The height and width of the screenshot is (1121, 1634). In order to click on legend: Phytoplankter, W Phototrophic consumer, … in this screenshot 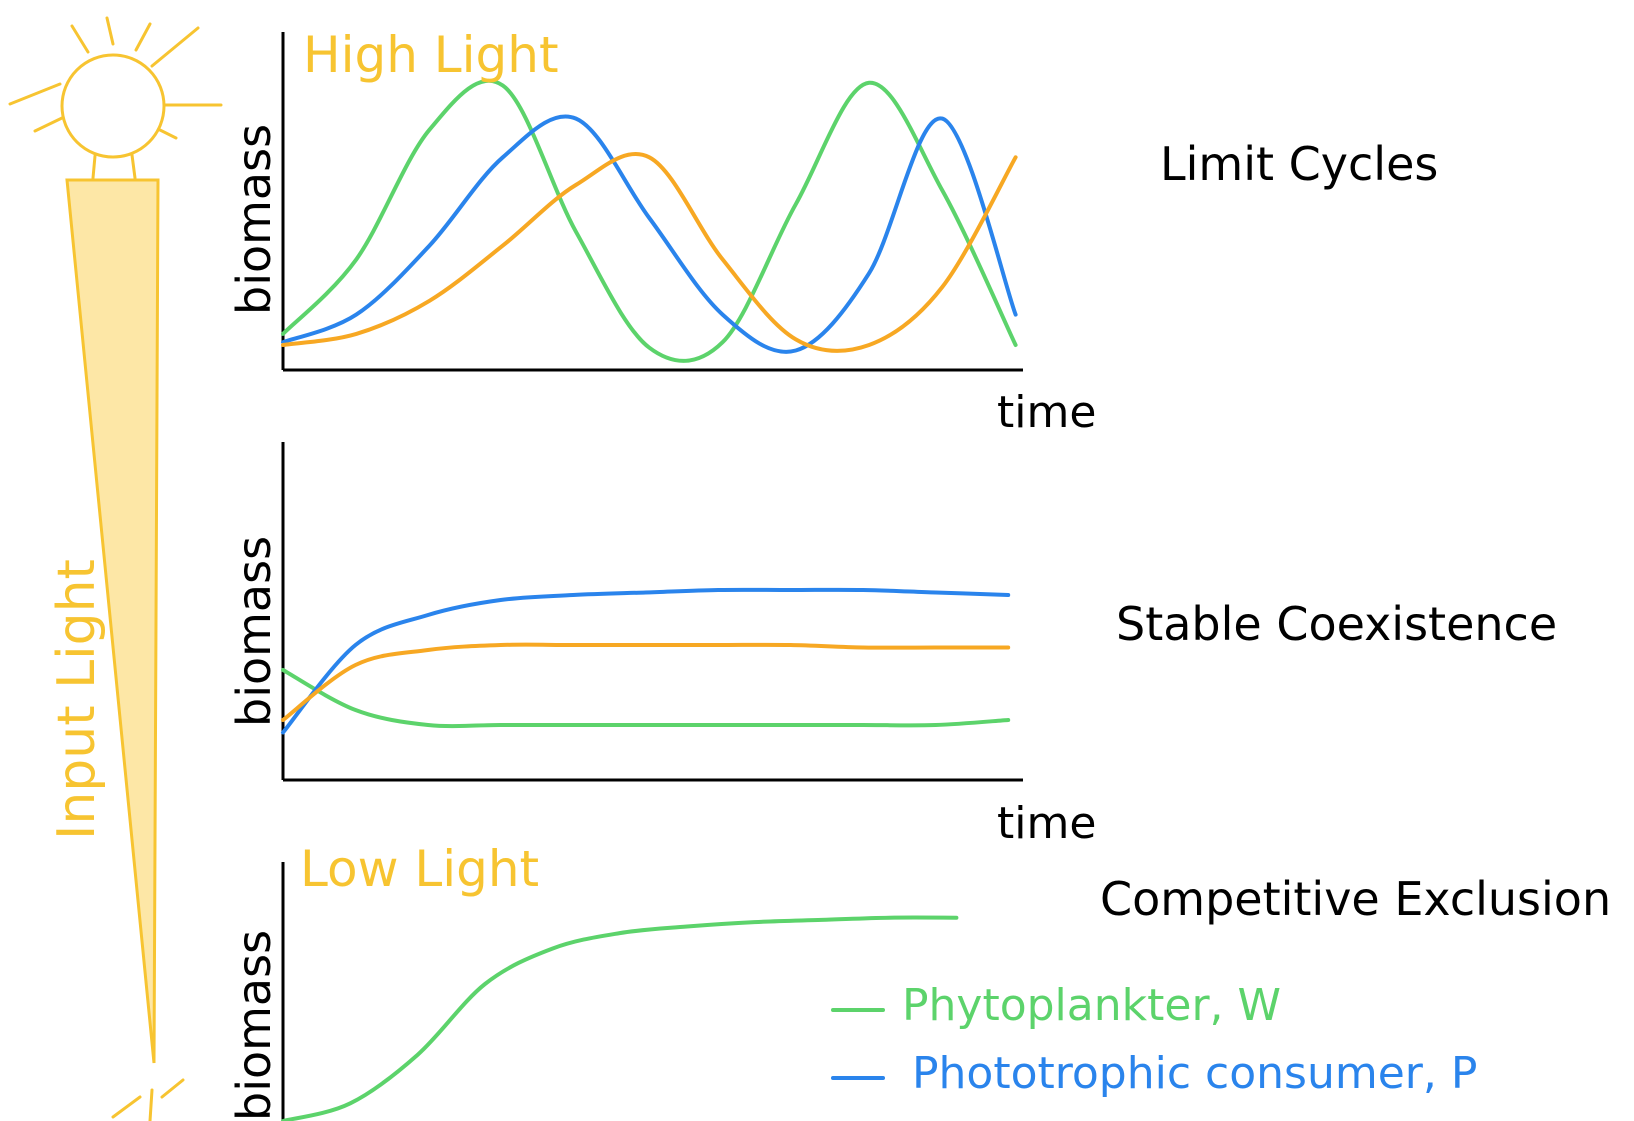, I will do `click(1154, 1039)`.